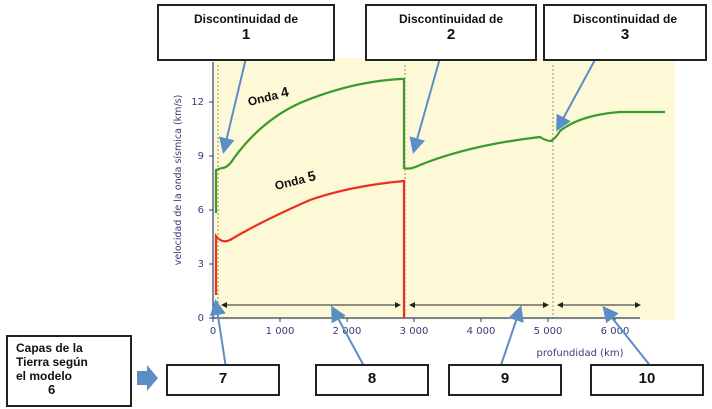 The width and height of the screenshot is (712, 409). I want to click on x-tick-label: 2 000, so click(347, 331).